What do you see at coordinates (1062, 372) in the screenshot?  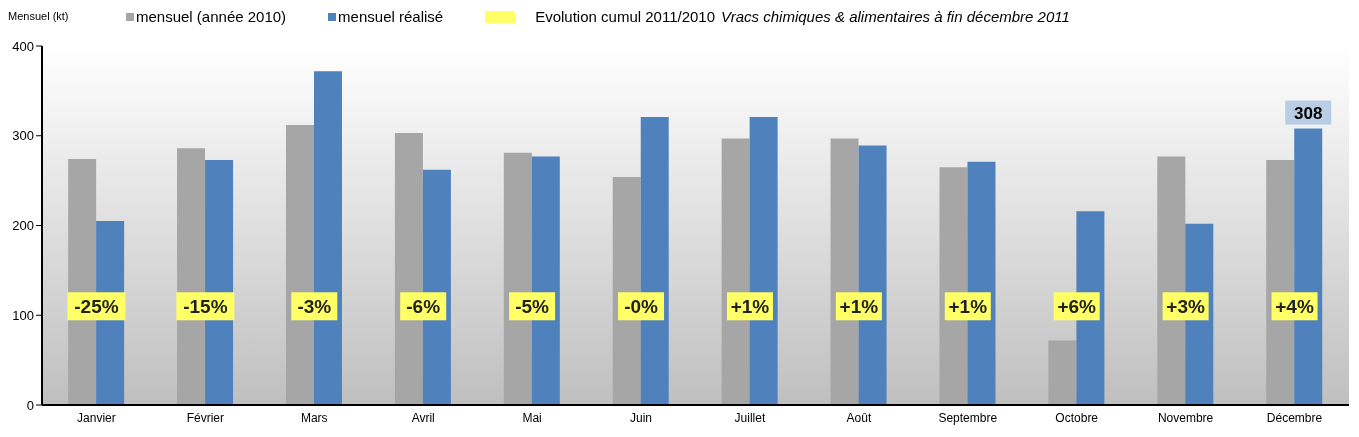 I see `bar` at bounding box center [1062, 372].